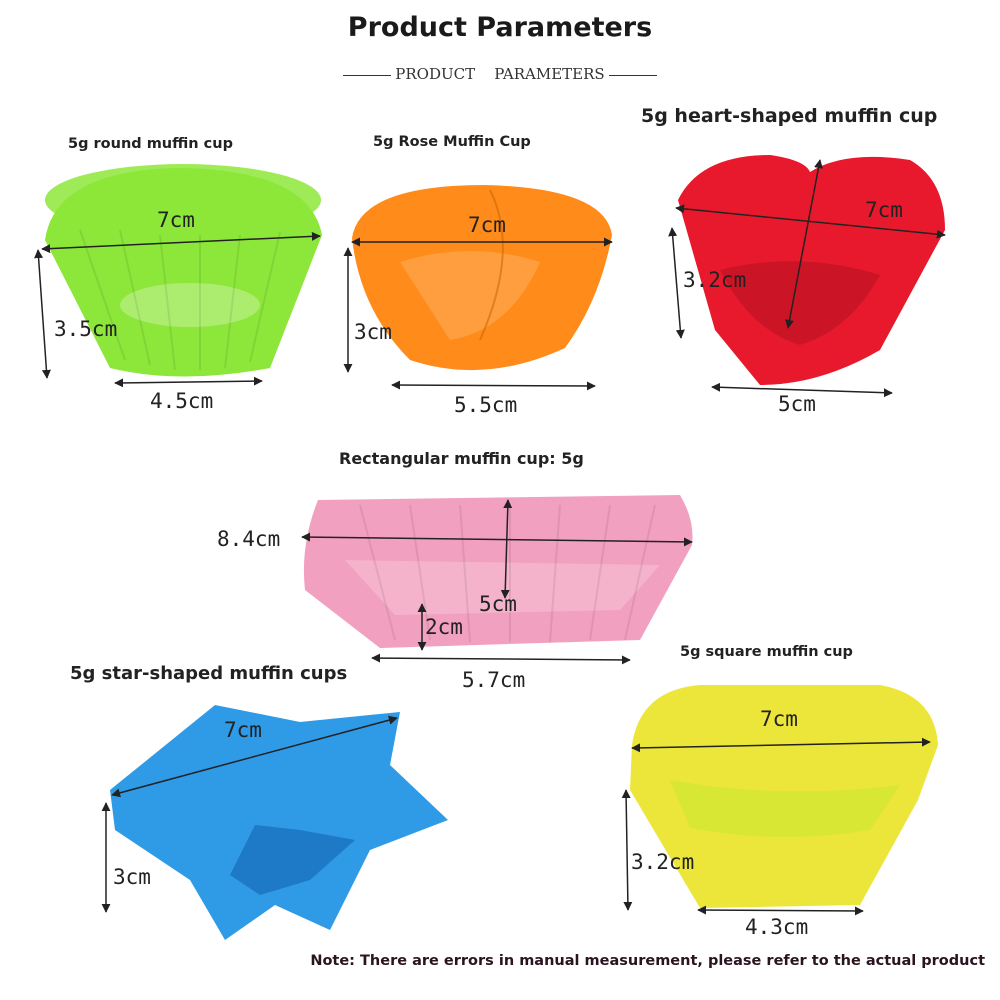  Describe the element at coordinates (494, 680) in the screenshot. I see `rect-bottom-dimension: 5.7cm` at that location.